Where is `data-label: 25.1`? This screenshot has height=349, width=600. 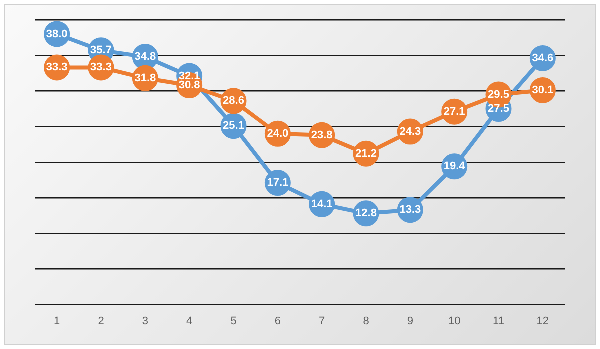
data-label: 25.1 is located at coordinates (233, 126).